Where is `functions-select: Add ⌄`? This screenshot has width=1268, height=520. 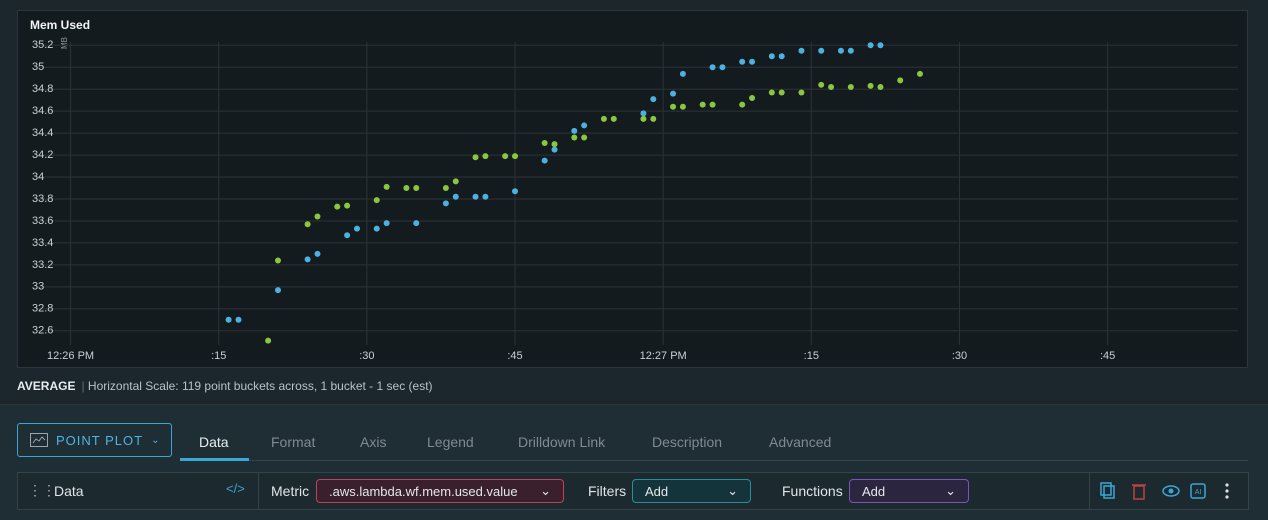 functions-select: Add ⌄ is located at coordinates (909, 491).